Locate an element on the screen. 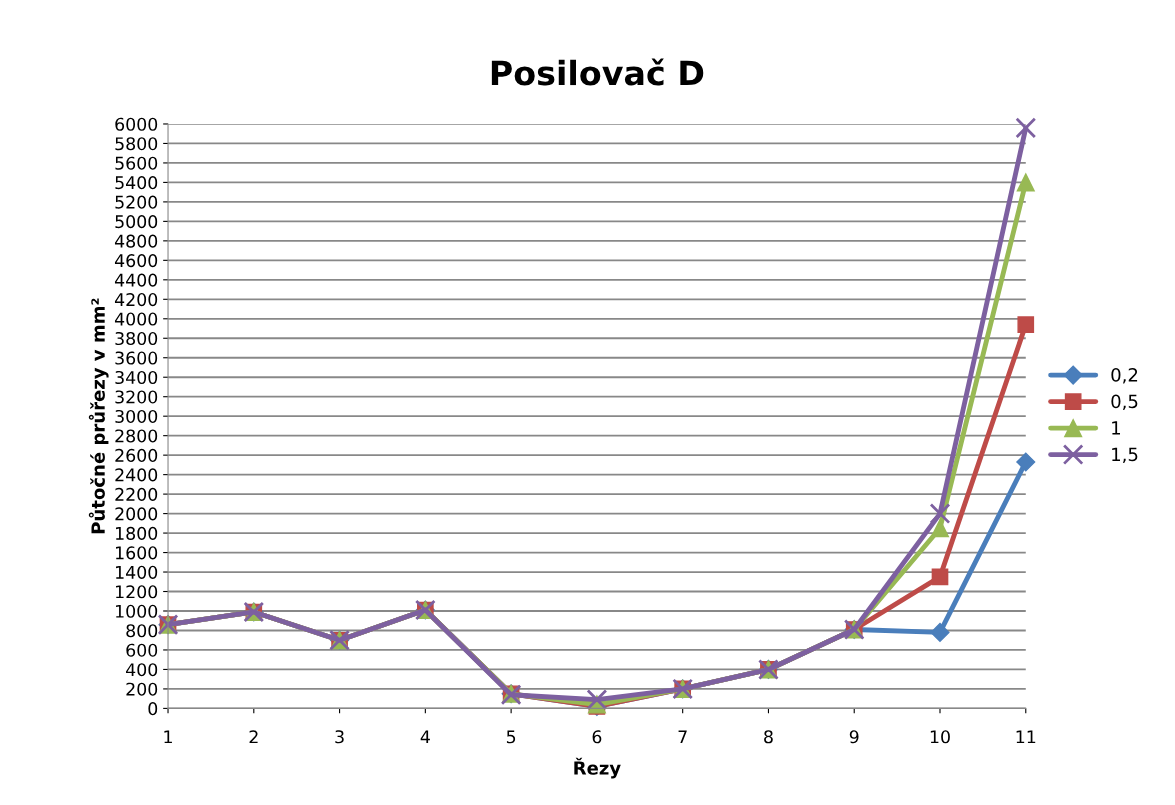  x-tick-label: 1 is located at coordinates (168, 737).